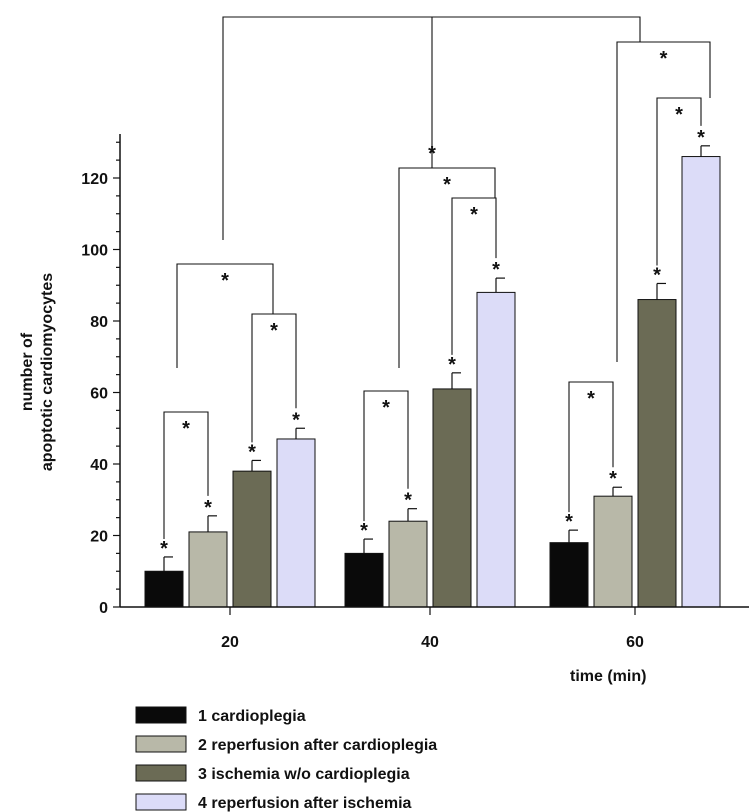 The width and height of the screenshot is (749, 812). Describe the element at coordinates (608, 676) in the screenshot. I see `x-axis-label: time (min)` at that location.